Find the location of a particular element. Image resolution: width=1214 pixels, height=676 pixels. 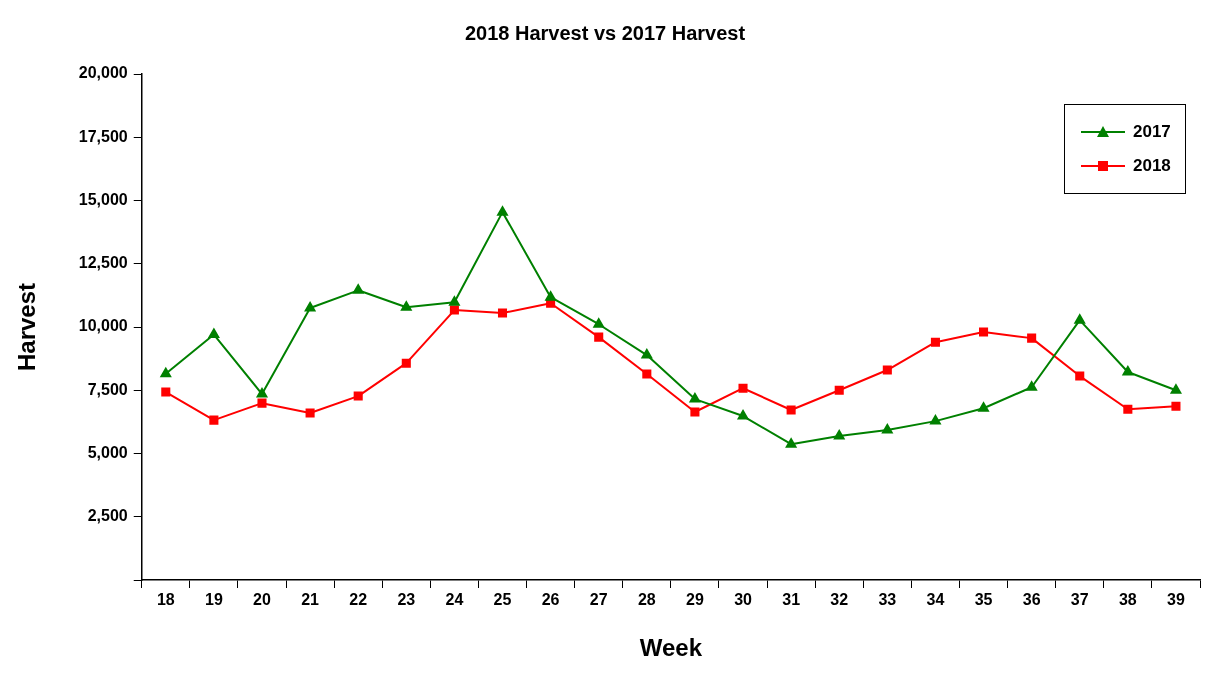

x-tick-label: 32 is located at coordinates (839, 600).